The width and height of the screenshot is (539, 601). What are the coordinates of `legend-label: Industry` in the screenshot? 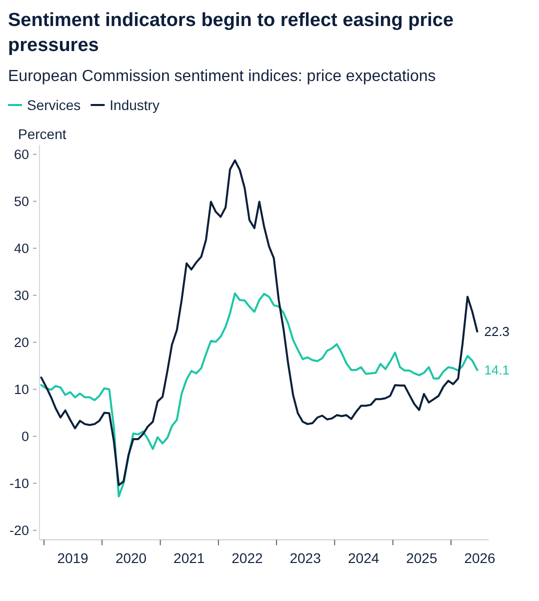 It's located at (135, 105).